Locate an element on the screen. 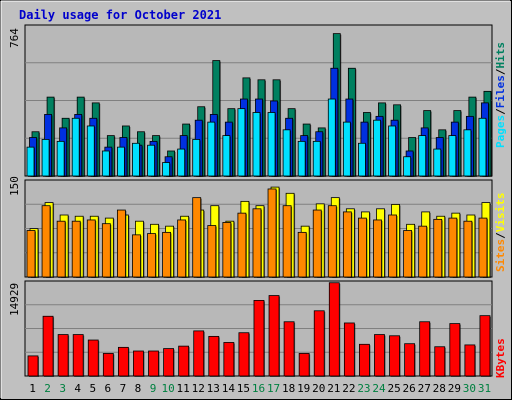 The width and height of the screenshot is (512, 400). day-label: 28 is located at coordinates (439, 388).